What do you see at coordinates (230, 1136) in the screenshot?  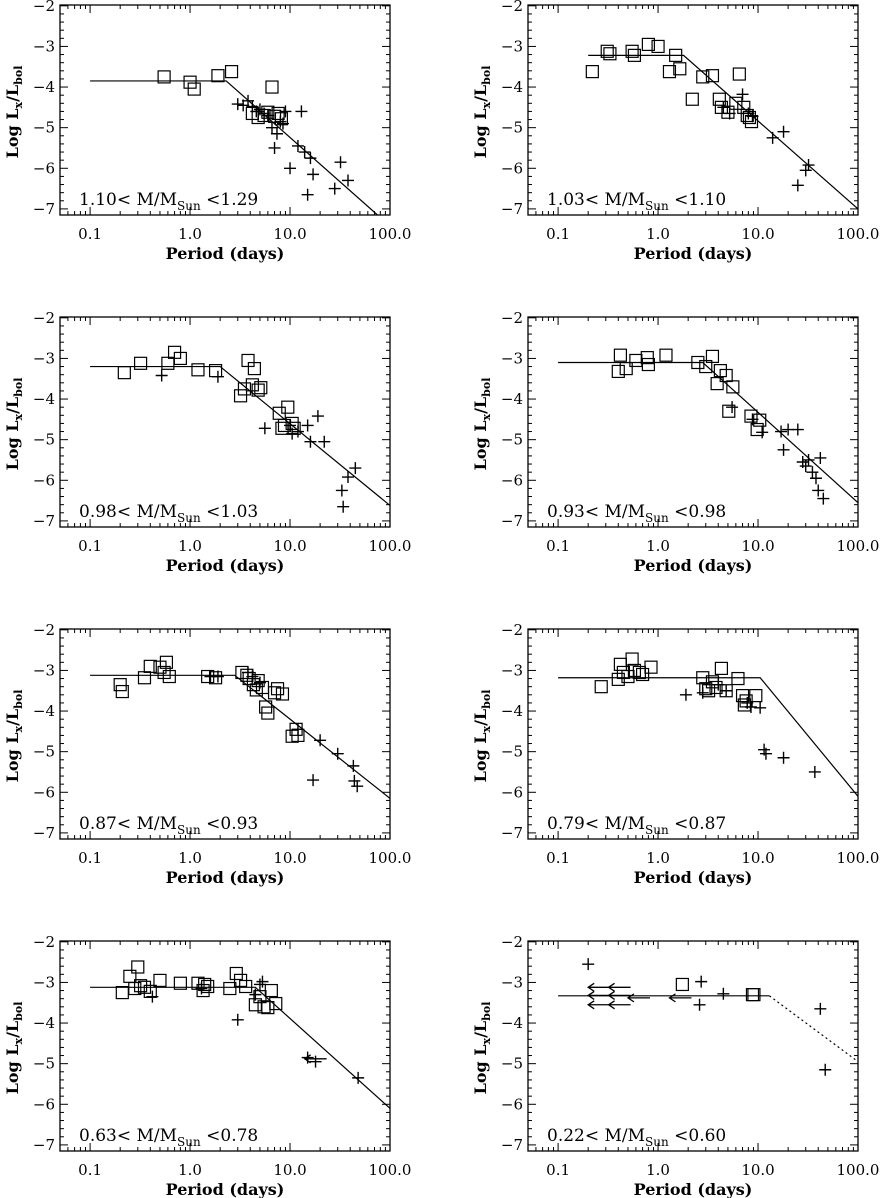 I see `mass-range-post: <0.78` at bounding box center [230, 1136].